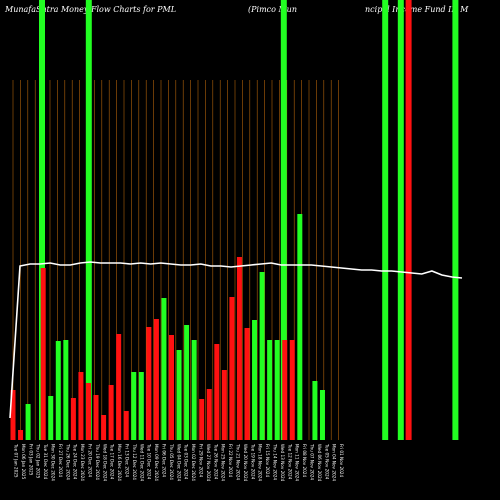 The width and height of the screenshot is (500, 500). I want to click on x-tick-label: Thu 19 Dec 2024, so click(97, 461).